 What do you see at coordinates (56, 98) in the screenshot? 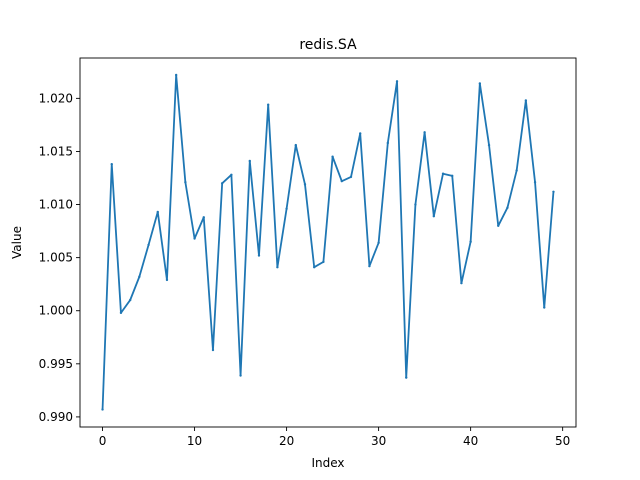
I see `y-tick-label: 1.020` at bounding box center [56, 98].